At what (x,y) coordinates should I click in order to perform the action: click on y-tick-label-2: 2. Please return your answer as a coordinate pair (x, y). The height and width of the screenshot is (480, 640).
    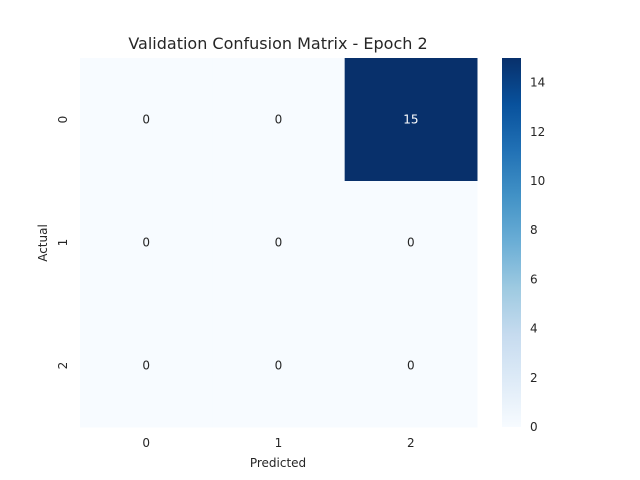
    Looking at the image, I should click on (63, 366).